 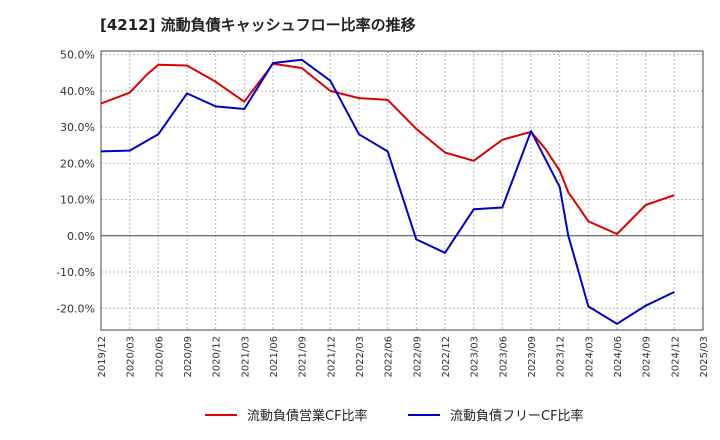 What do you see at coordinates (81, 236) in the screenshot?
I see `y-tick-label: 0.0%` at bounding box center [81, 236].